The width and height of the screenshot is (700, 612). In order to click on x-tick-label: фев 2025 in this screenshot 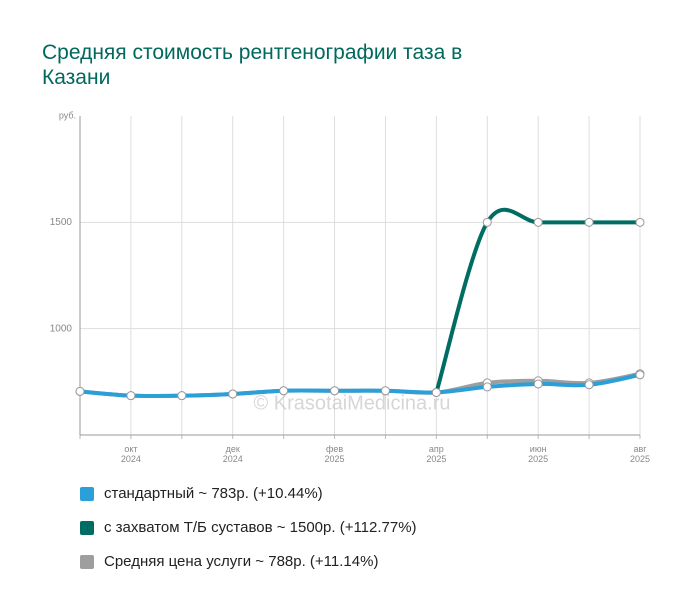, I will do `click(335, 454)`.